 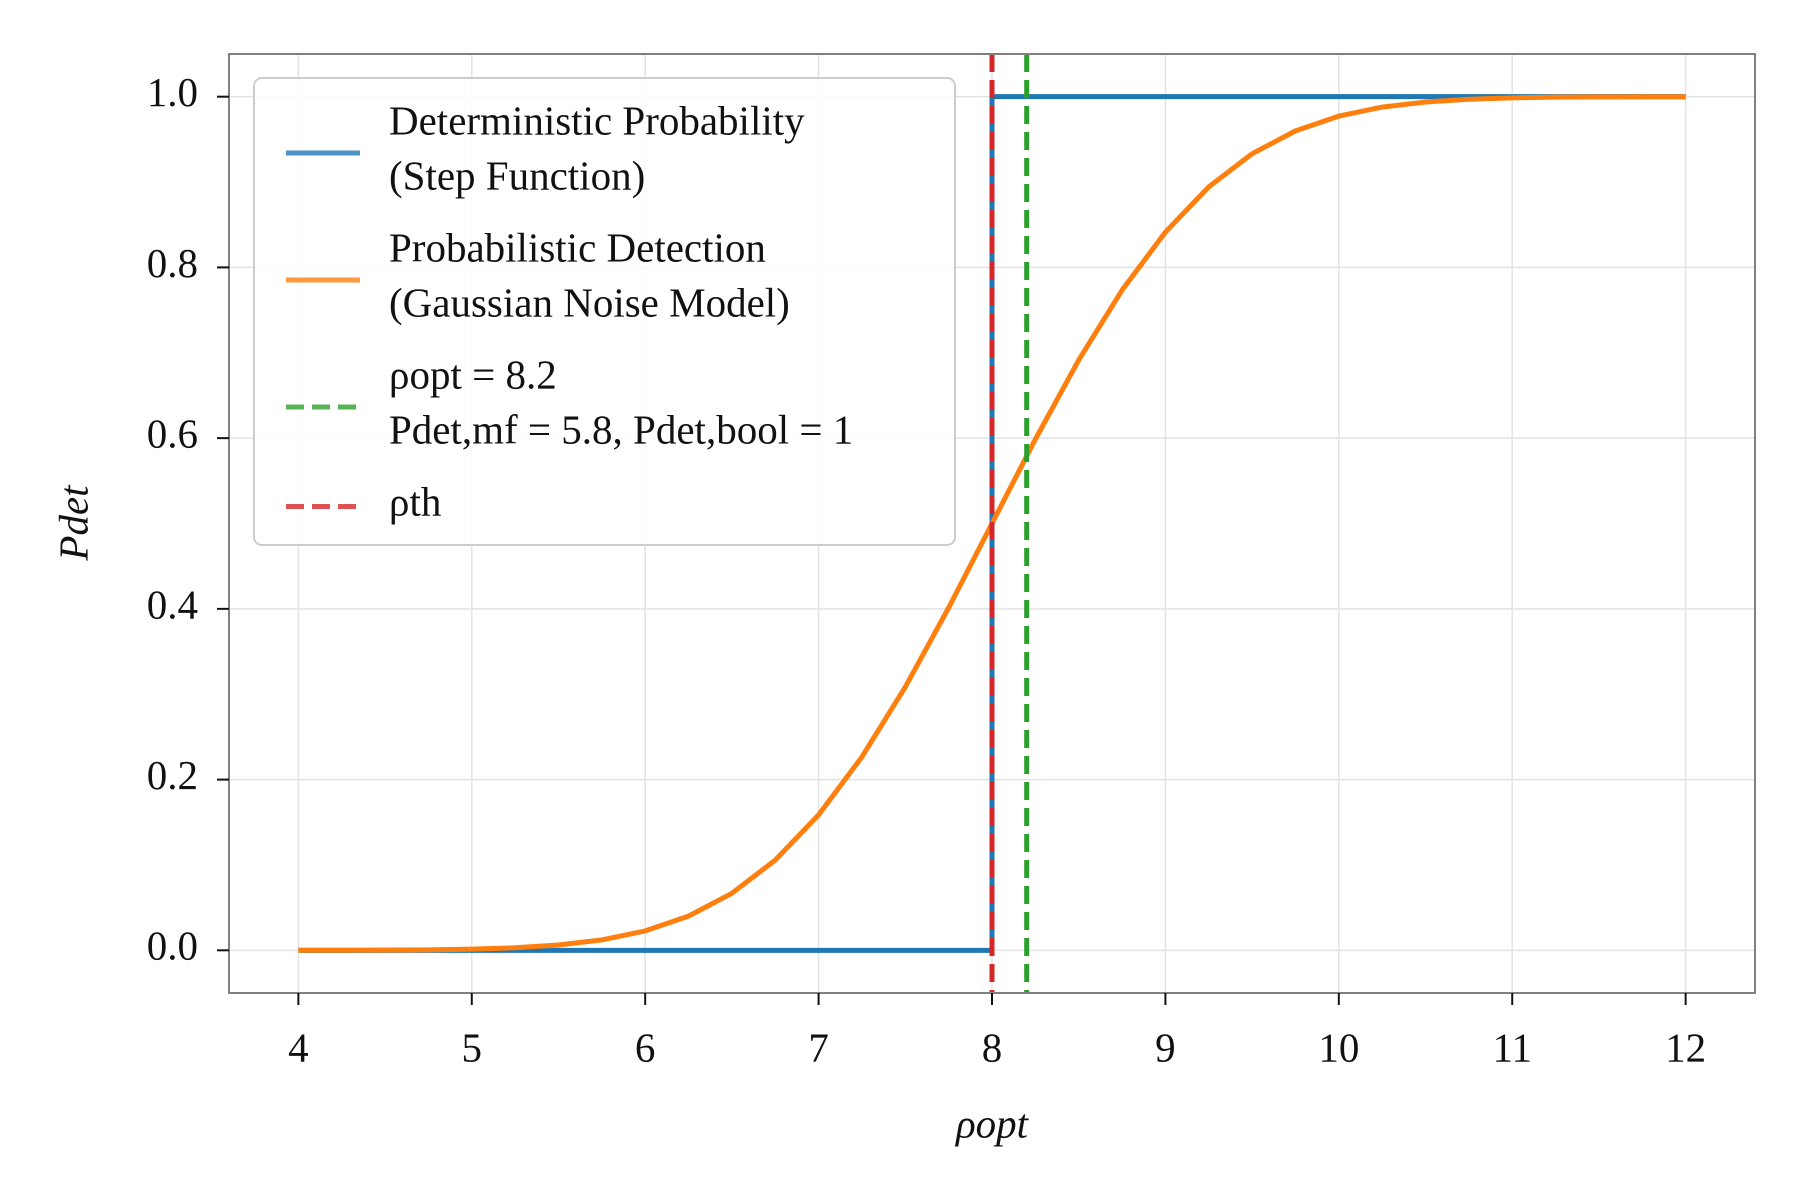 What do you see at coordinates (992, 1047) in the screenshot?
I see `x-tick-label: 8` at bounding box center [992, 1047].